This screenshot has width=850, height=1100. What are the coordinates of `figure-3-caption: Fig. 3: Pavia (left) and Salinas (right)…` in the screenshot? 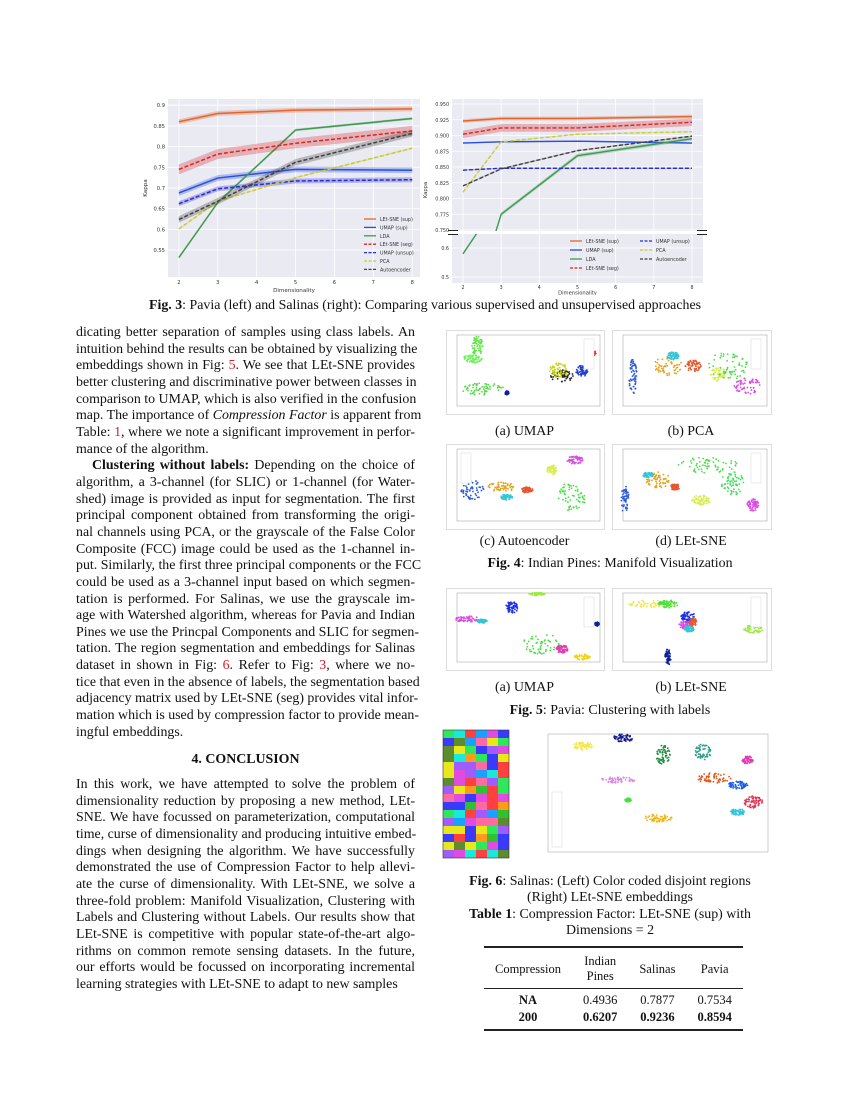 It's located at (425, 306).